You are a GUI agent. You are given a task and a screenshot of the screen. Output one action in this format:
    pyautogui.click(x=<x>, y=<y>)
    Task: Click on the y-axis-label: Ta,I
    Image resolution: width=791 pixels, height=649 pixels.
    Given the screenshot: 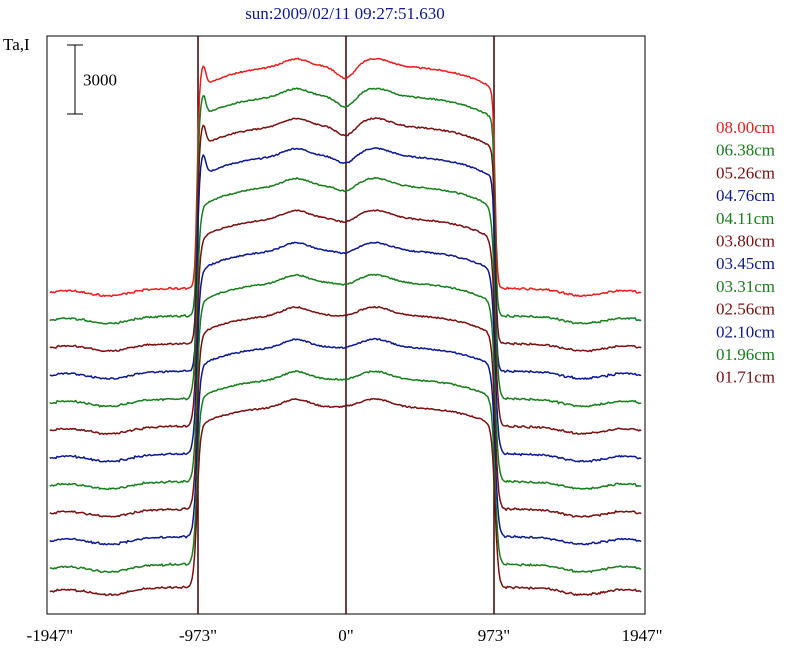 What is the action you would take?
    pyautogui.click(x=16, y=44)
    